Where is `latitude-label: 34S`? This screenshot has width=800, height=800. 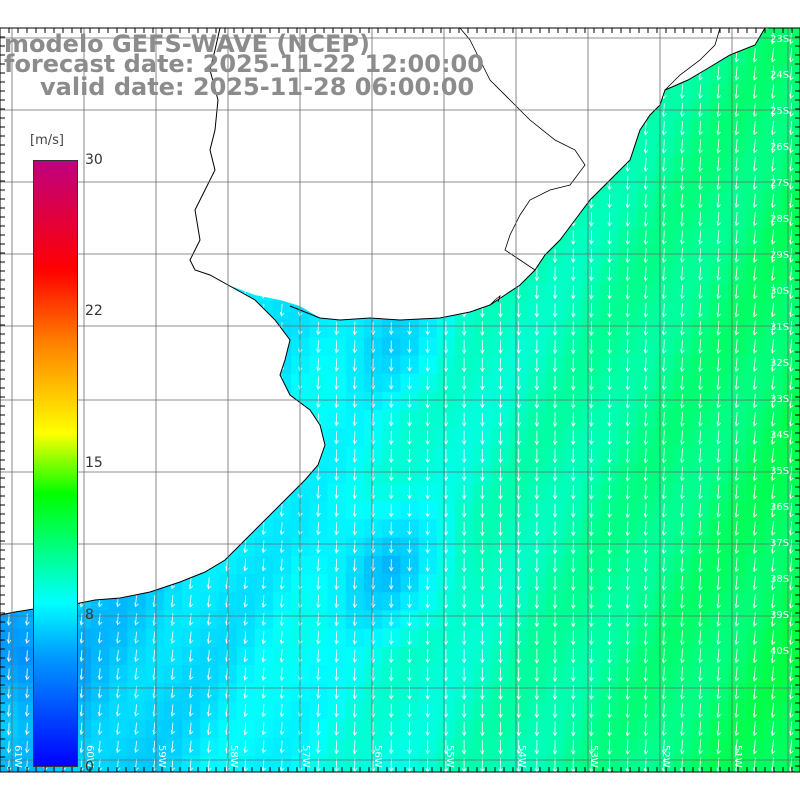 latitude-label: 34S is located at coordinates (779, 435).